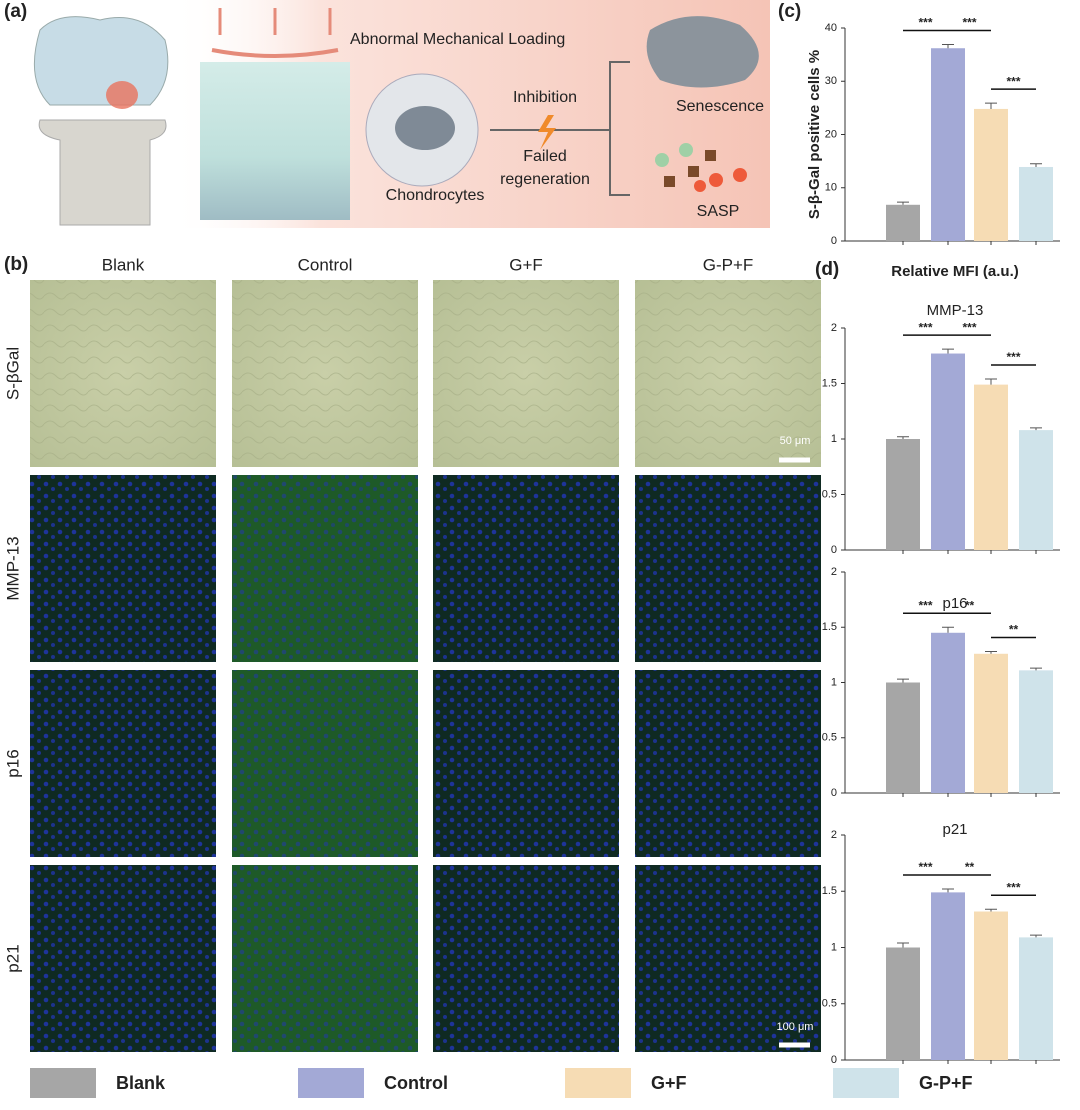  Describe the element at coordinates (789, 11) in the screenshot. I see `panel-label: (c)` at that location.